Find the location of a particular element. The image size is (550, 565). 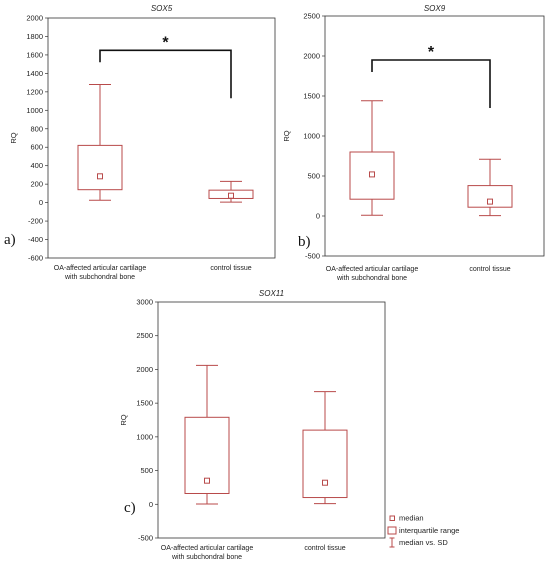

y-tick-label: 200 is located at coordinates (36, 184).